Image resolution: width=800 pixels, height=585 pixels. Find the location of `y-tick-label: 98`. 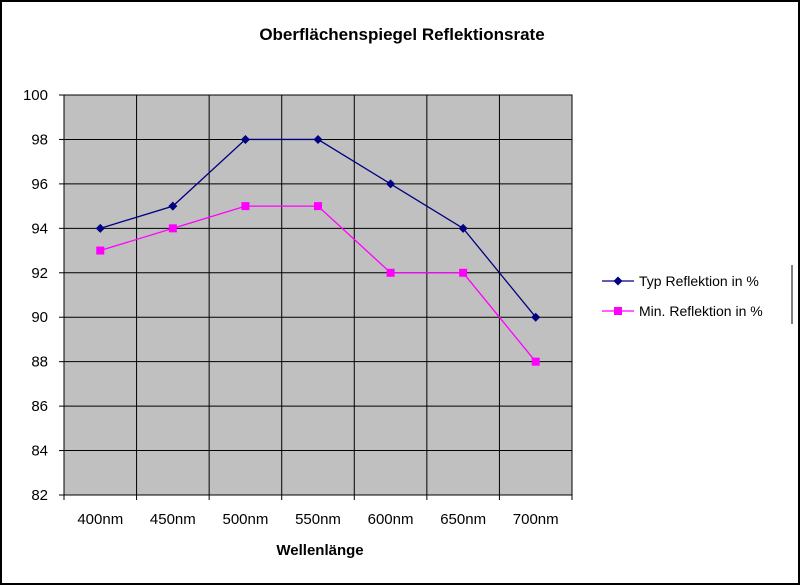

y-tick-label: 98 is located at coordinates (39, 139).